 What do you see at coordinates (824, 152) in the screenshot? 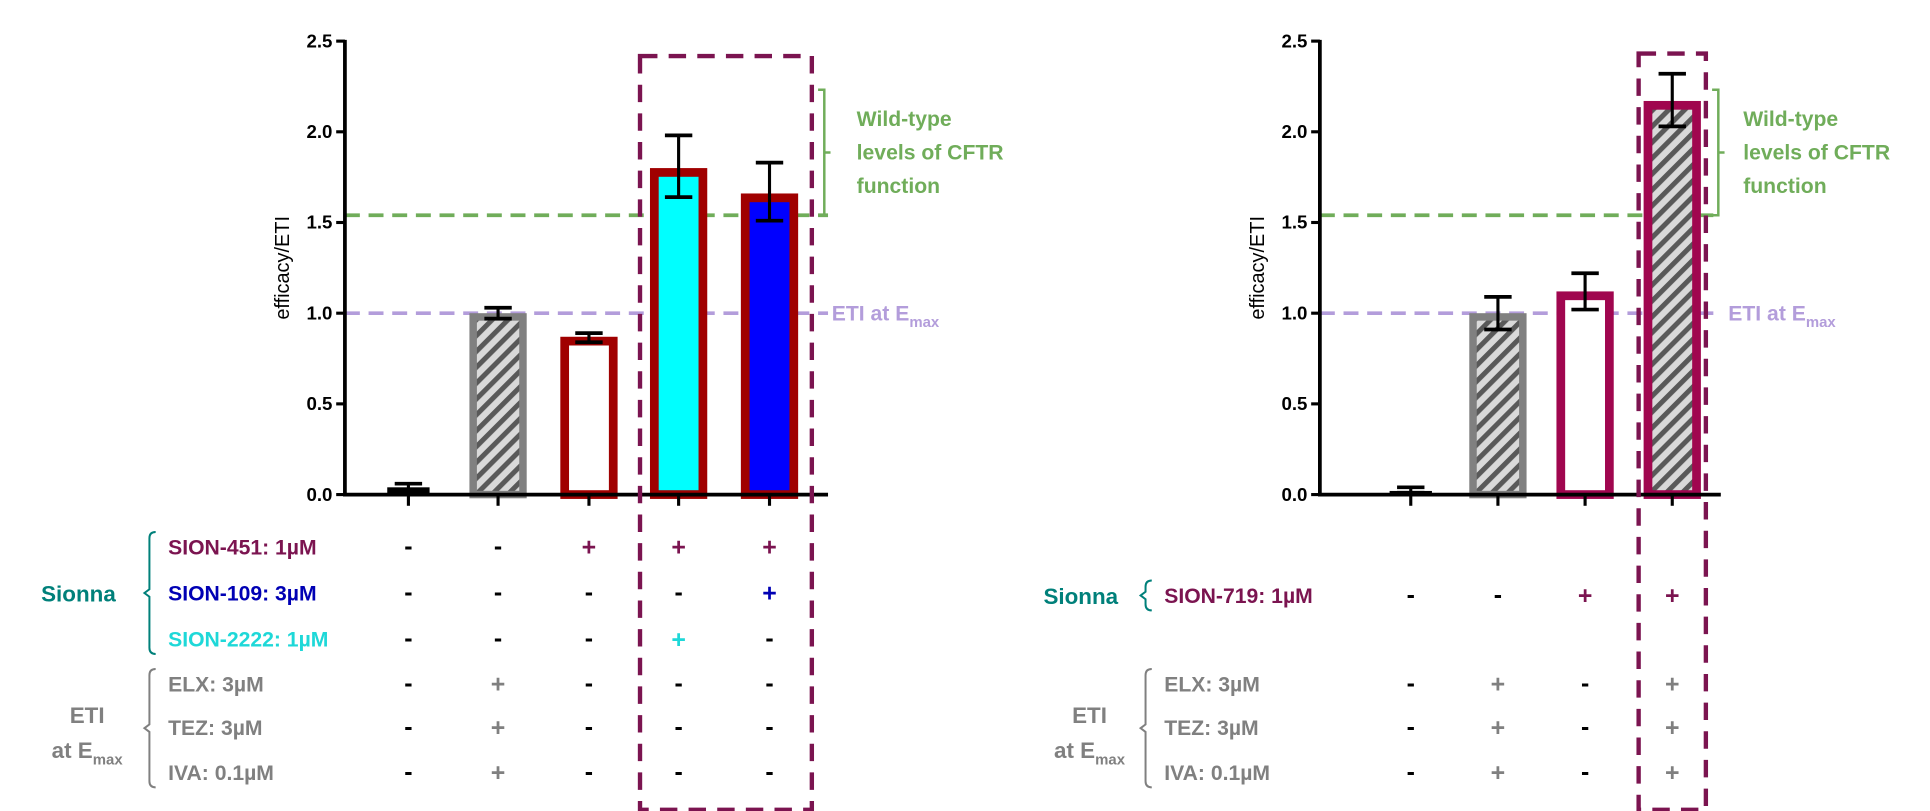
I see `wild-type-bracket` at bounding box center [824, 152].